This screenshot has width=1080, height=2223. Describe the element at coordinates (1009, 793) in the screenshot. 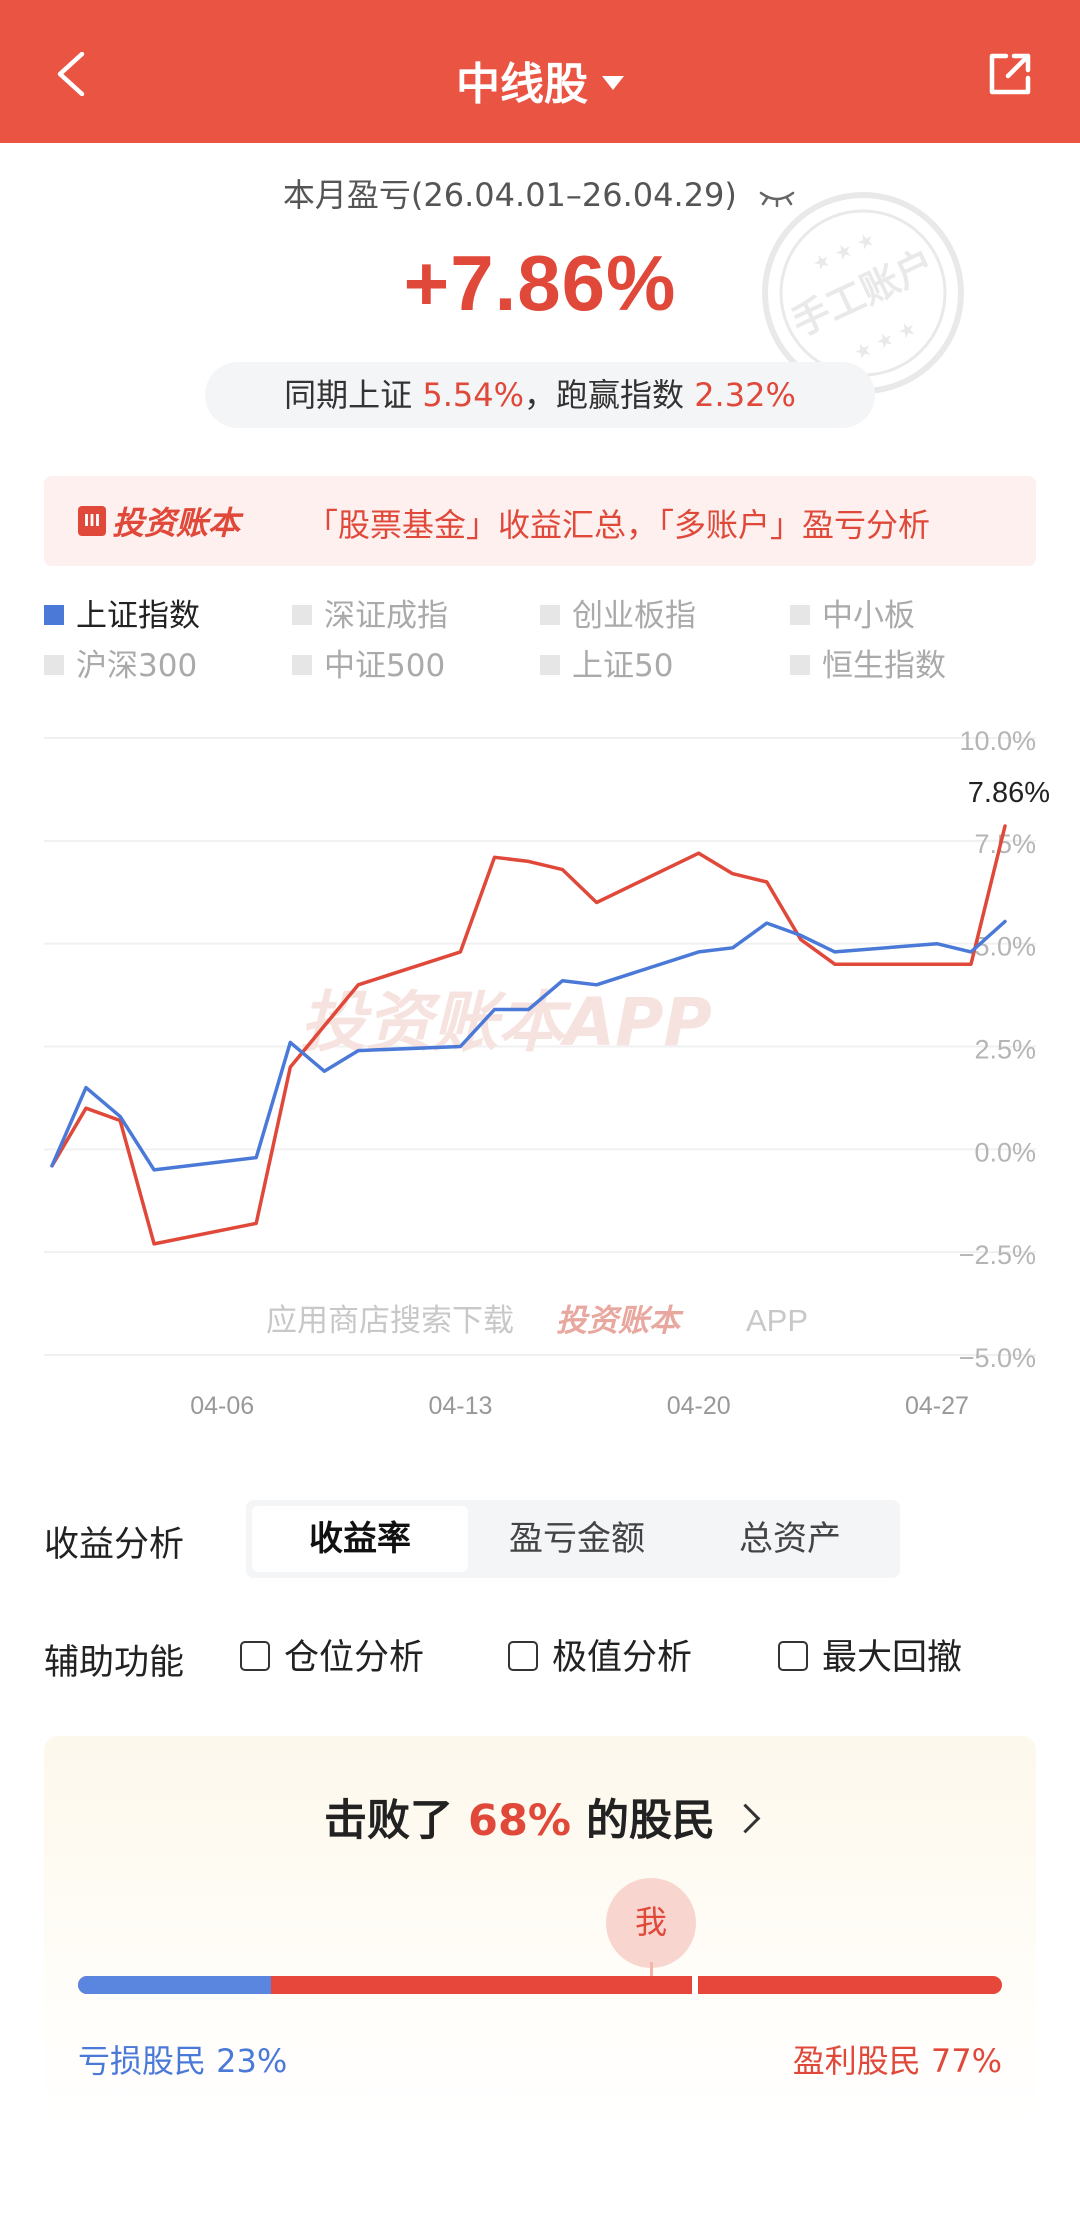

I see `end-value-label: 7.86%` at that location.